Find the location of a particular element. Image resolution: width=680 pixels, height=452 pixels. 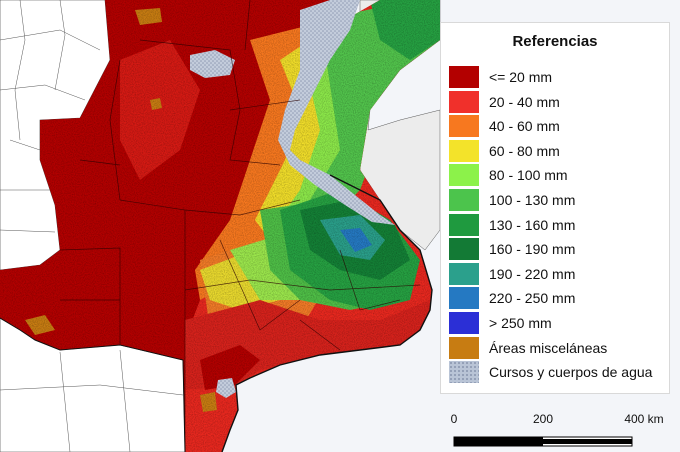

legend-label: Áreas misceláneas is located at coordinates (548, 347).